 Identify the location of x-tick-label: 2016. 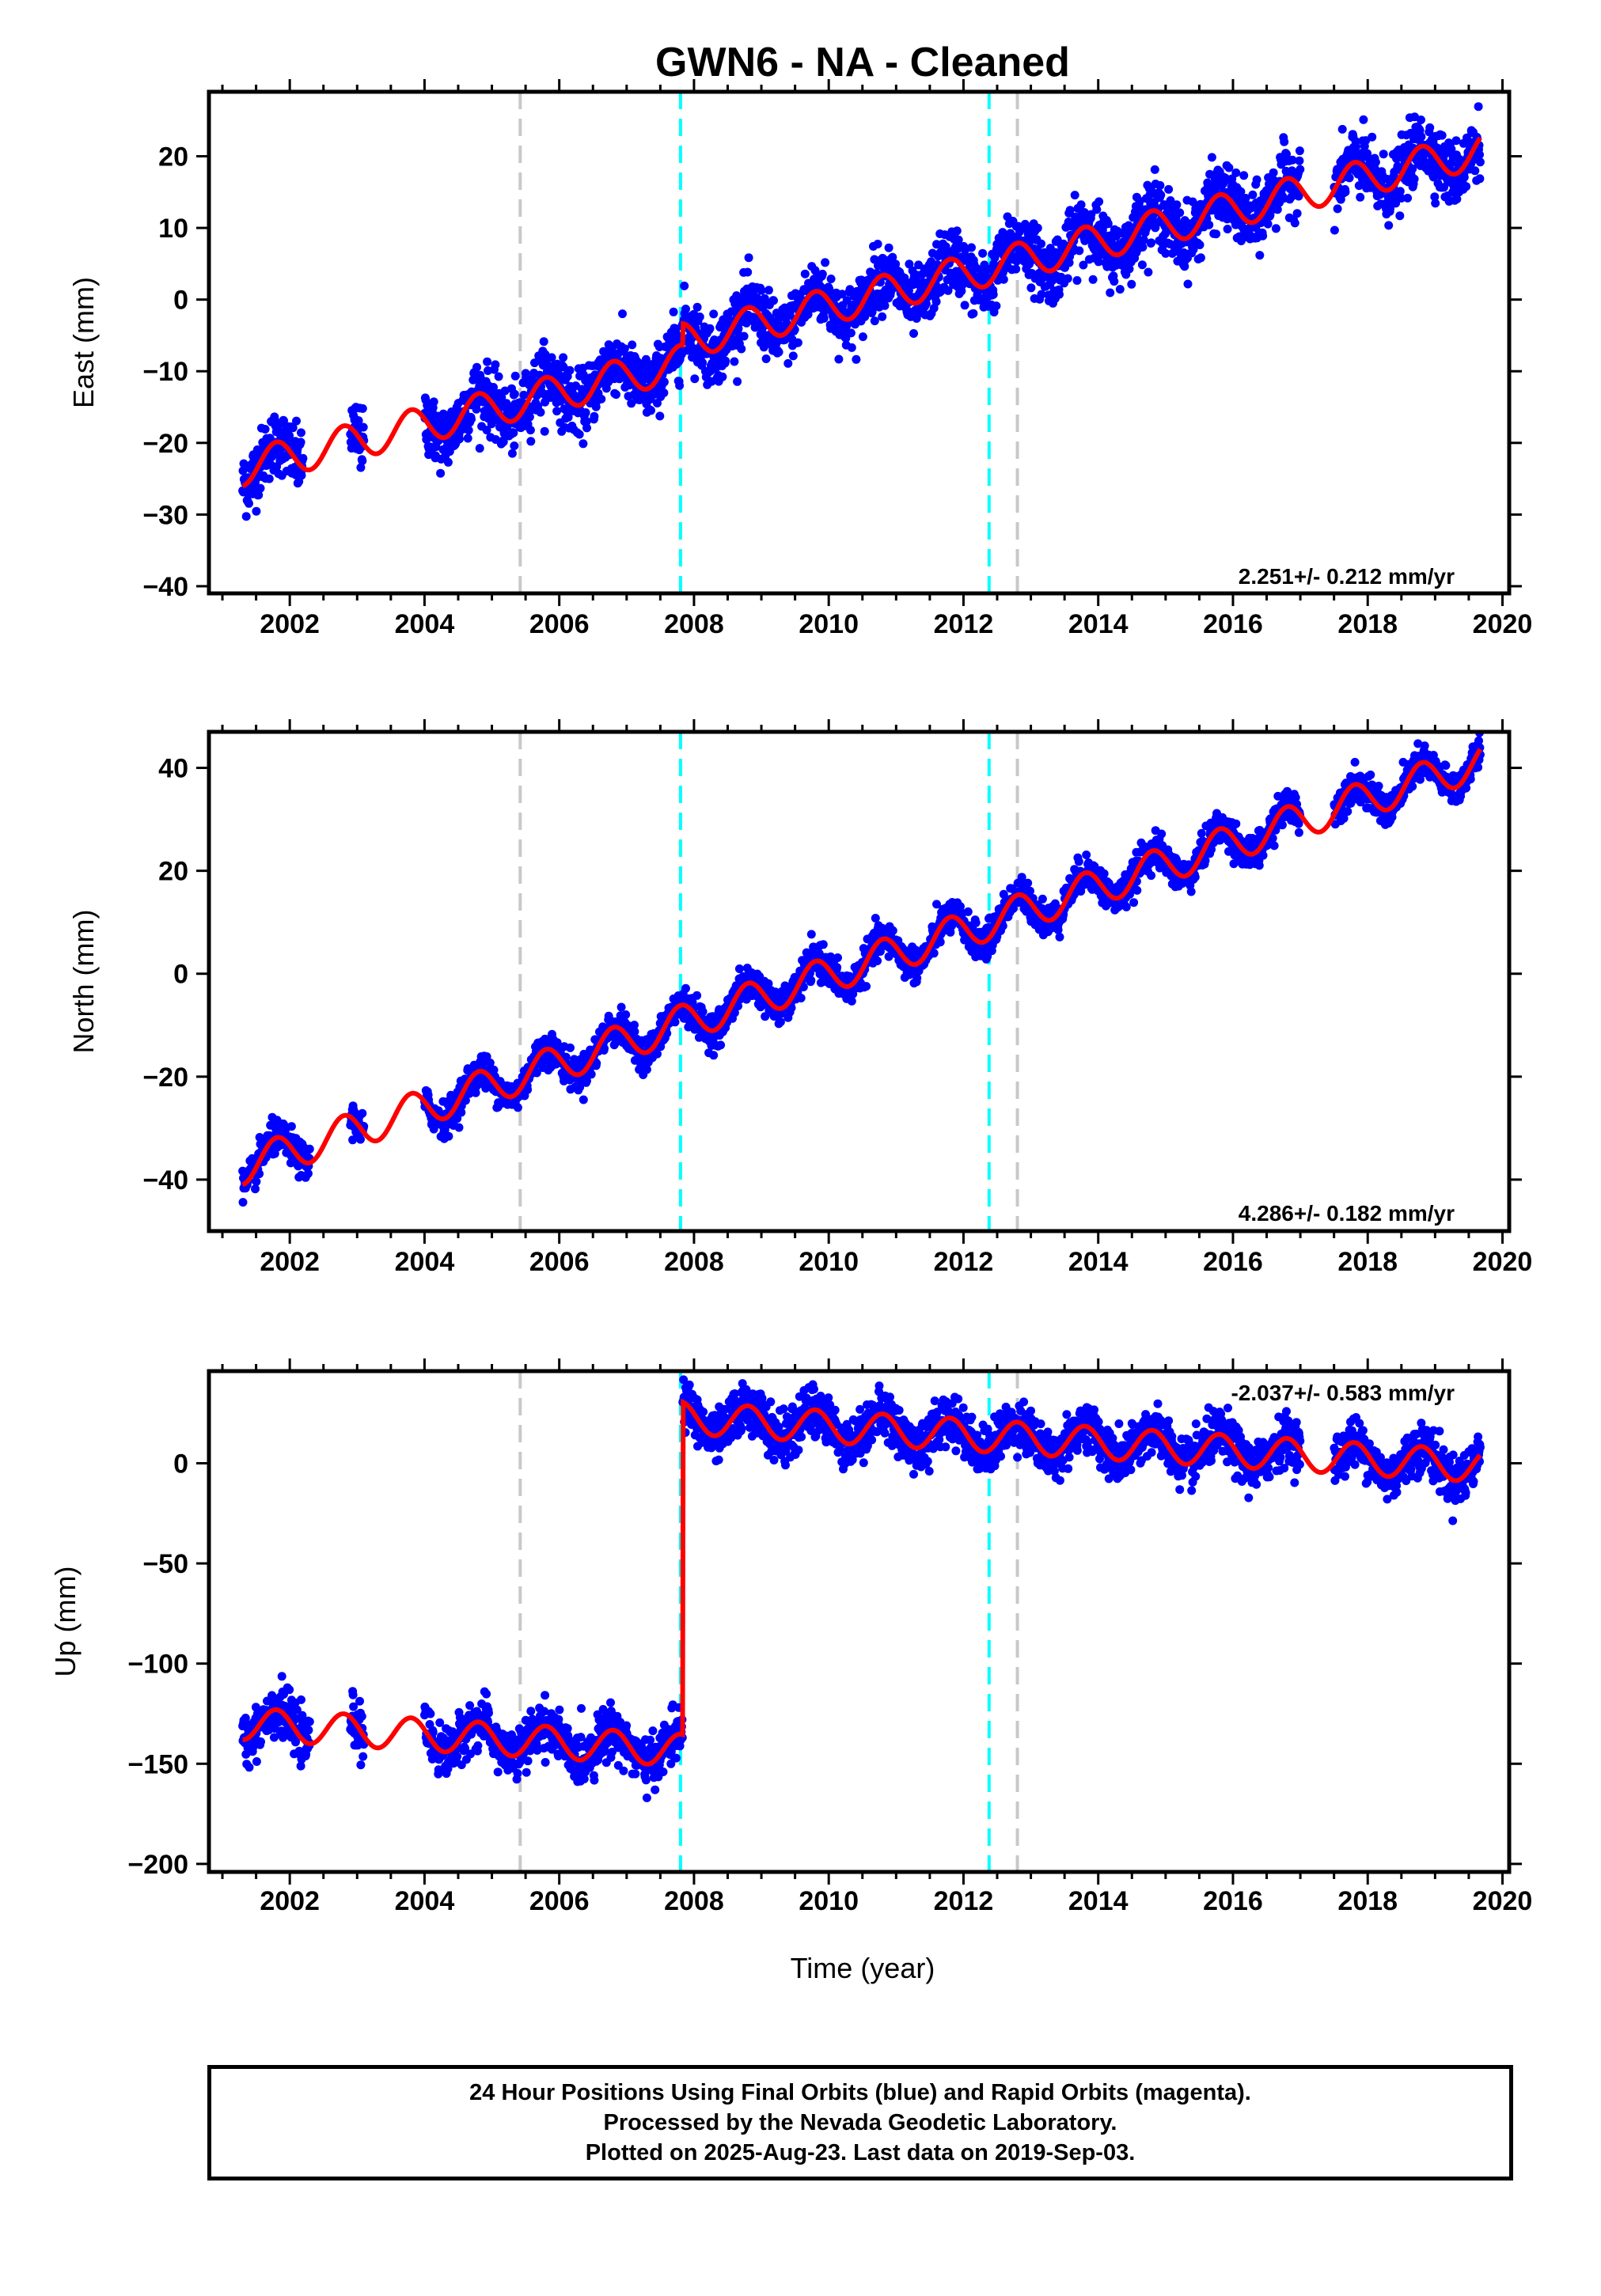
(1233, 624).